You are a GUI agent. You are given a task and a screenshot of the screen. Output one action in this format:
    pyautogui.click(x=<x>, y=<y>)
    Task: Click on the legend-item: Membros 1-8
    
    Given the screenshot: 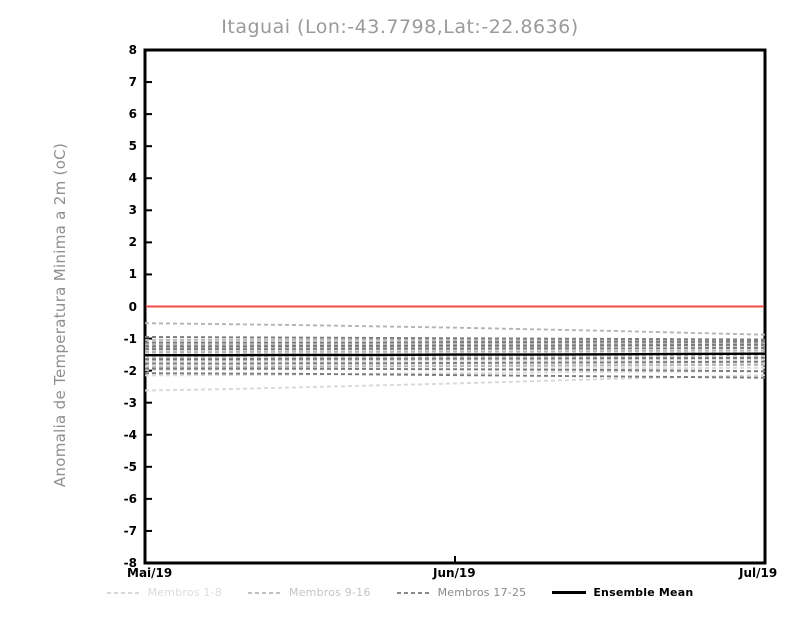 What is the action you would take?
    pyautogui.click(x=164, y=592)
    